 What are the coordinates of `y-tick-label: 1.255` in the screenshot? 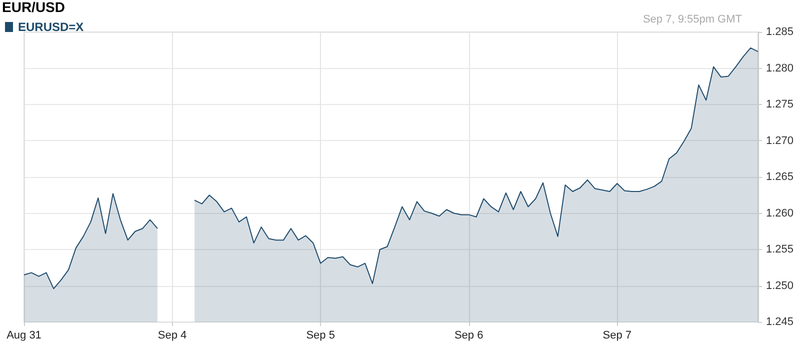 It's located at (780, 250).